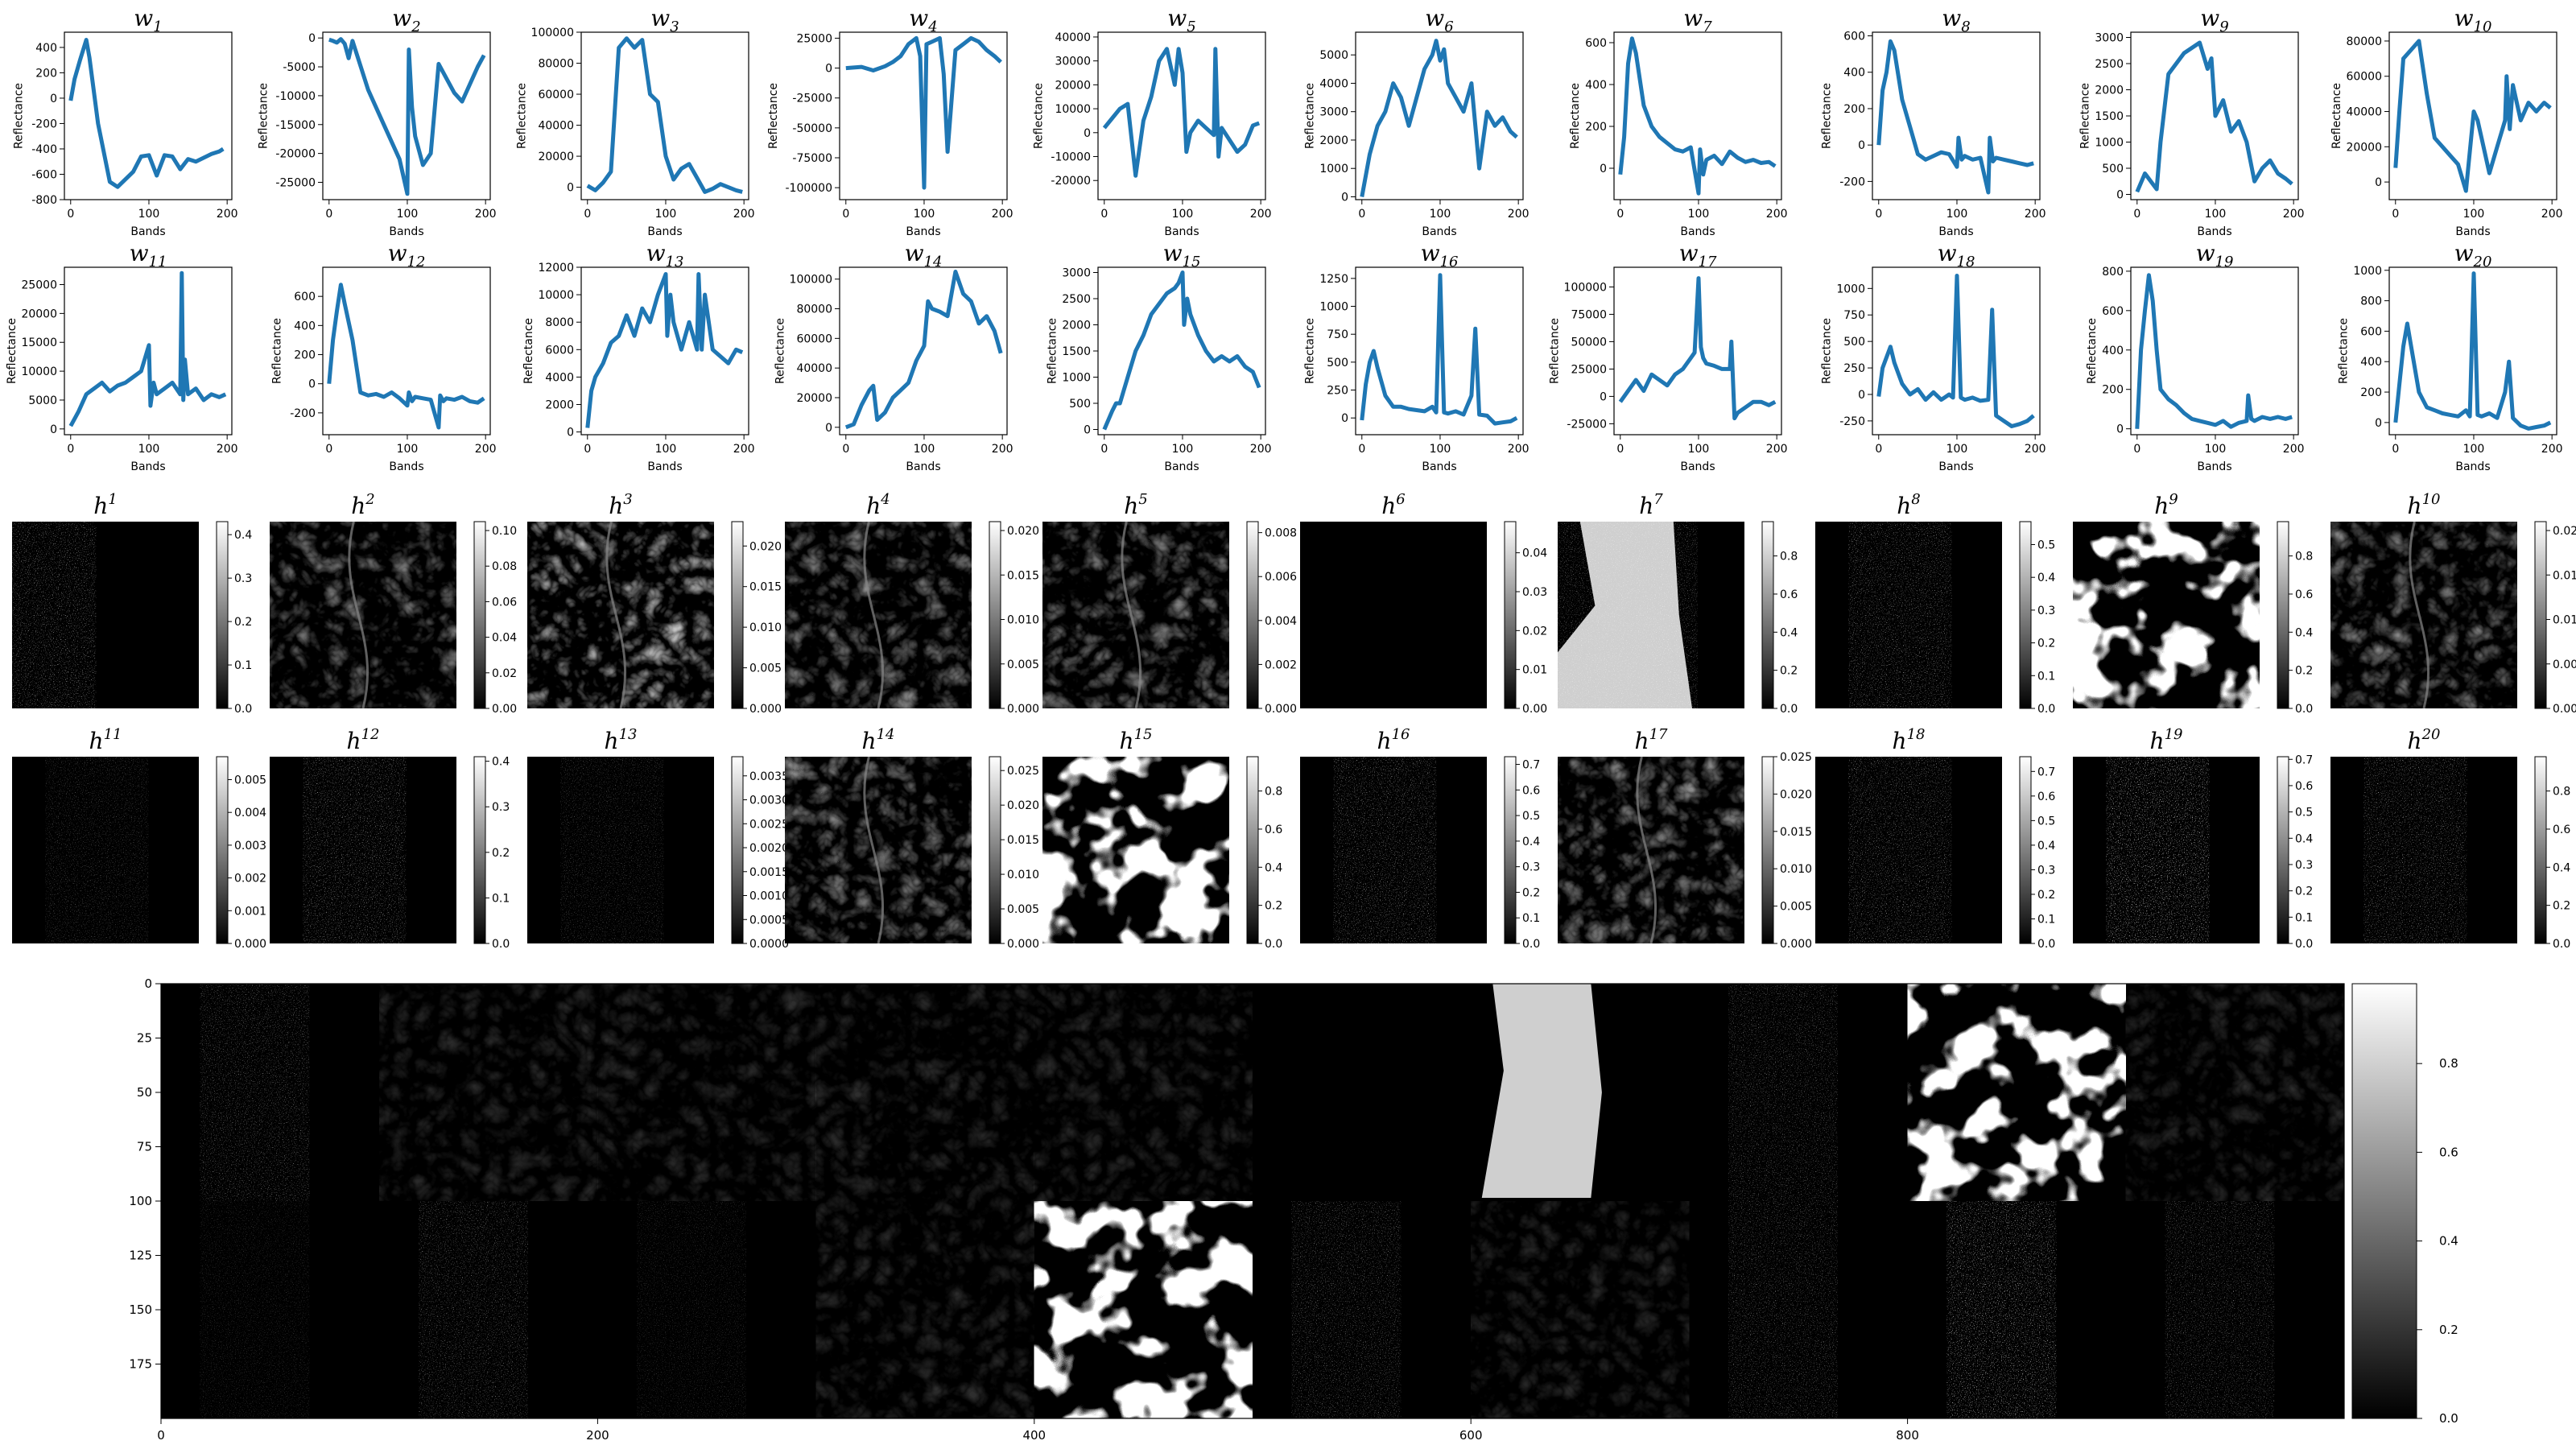  I want to click on tile-blob, so click(1541, 1091).